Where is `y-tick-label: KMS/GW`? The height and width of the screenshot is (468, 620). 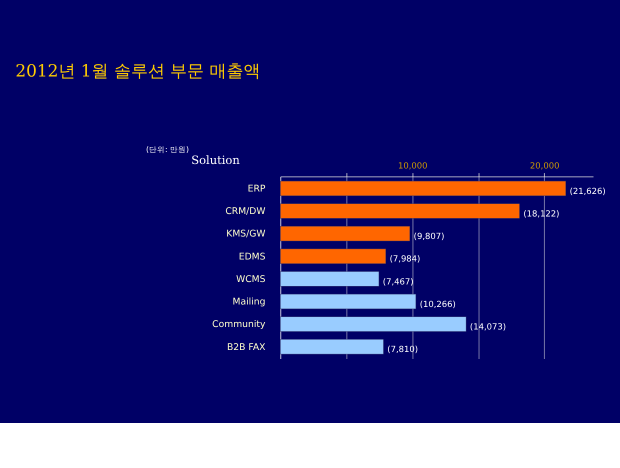 y-tick-label: KMS/GW is located at coordinates (246, 234).